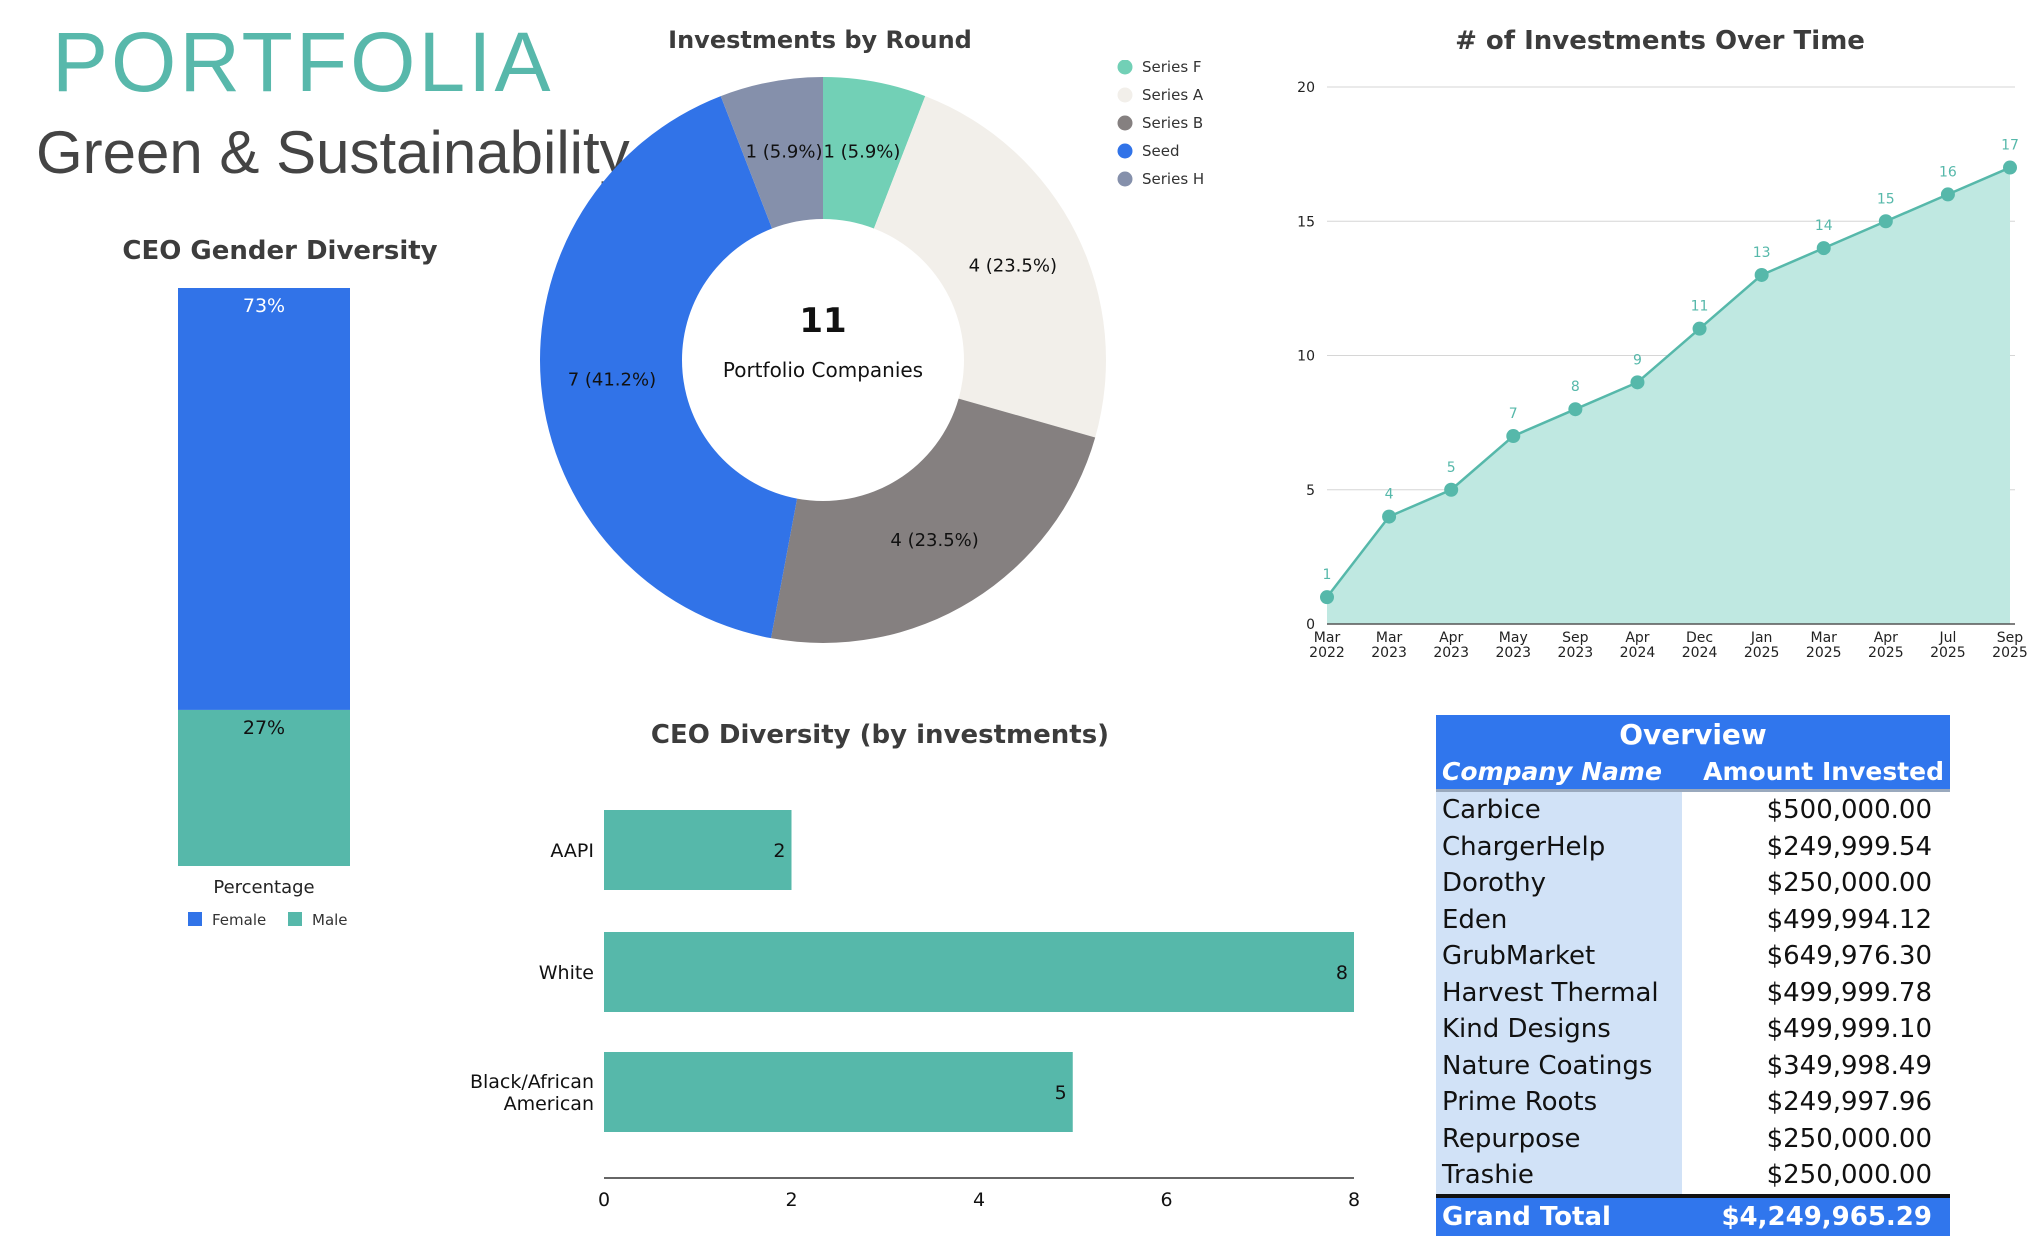 The image size is (2036, 1252). I want to click on x-tick-label-year: 2024, so click(1700, 653).